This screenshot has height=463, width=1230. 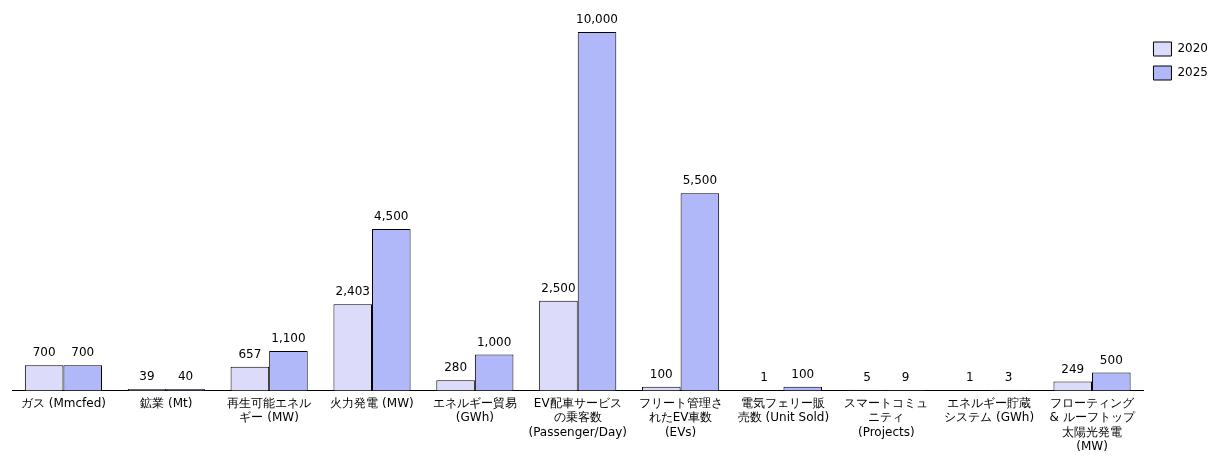 I want to click on x-tick-label: 火力発電 (MW), so click(x=372, y=402).